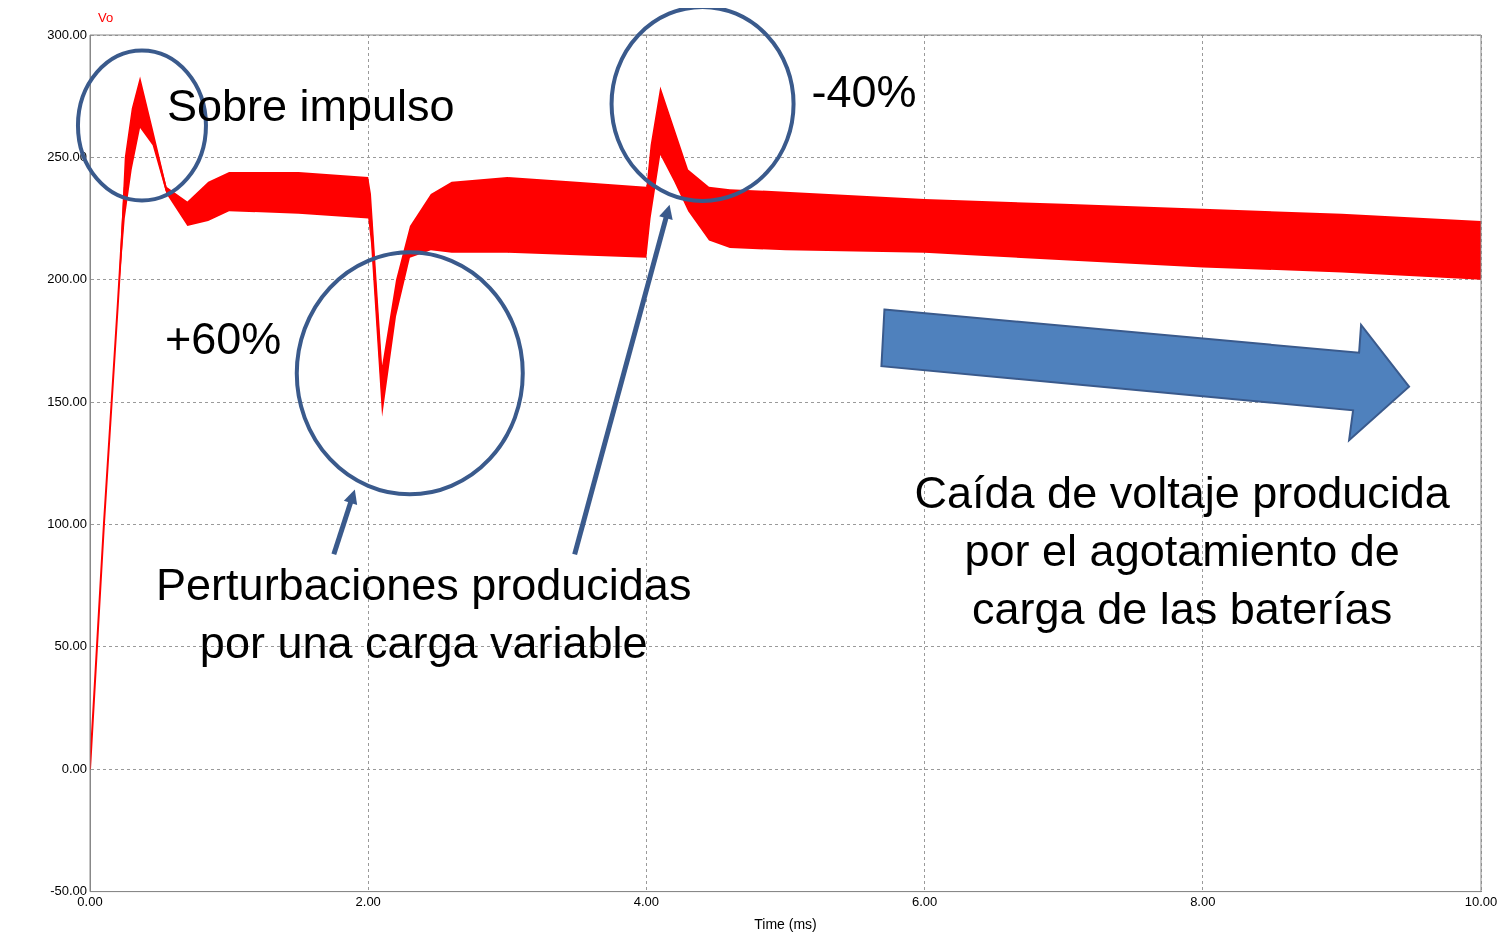 This screenshot has height=938, width=1503. Describe the element at coordinates (646, 901) in the screenshot. I see `x-tick-label: 4.00` at that location.